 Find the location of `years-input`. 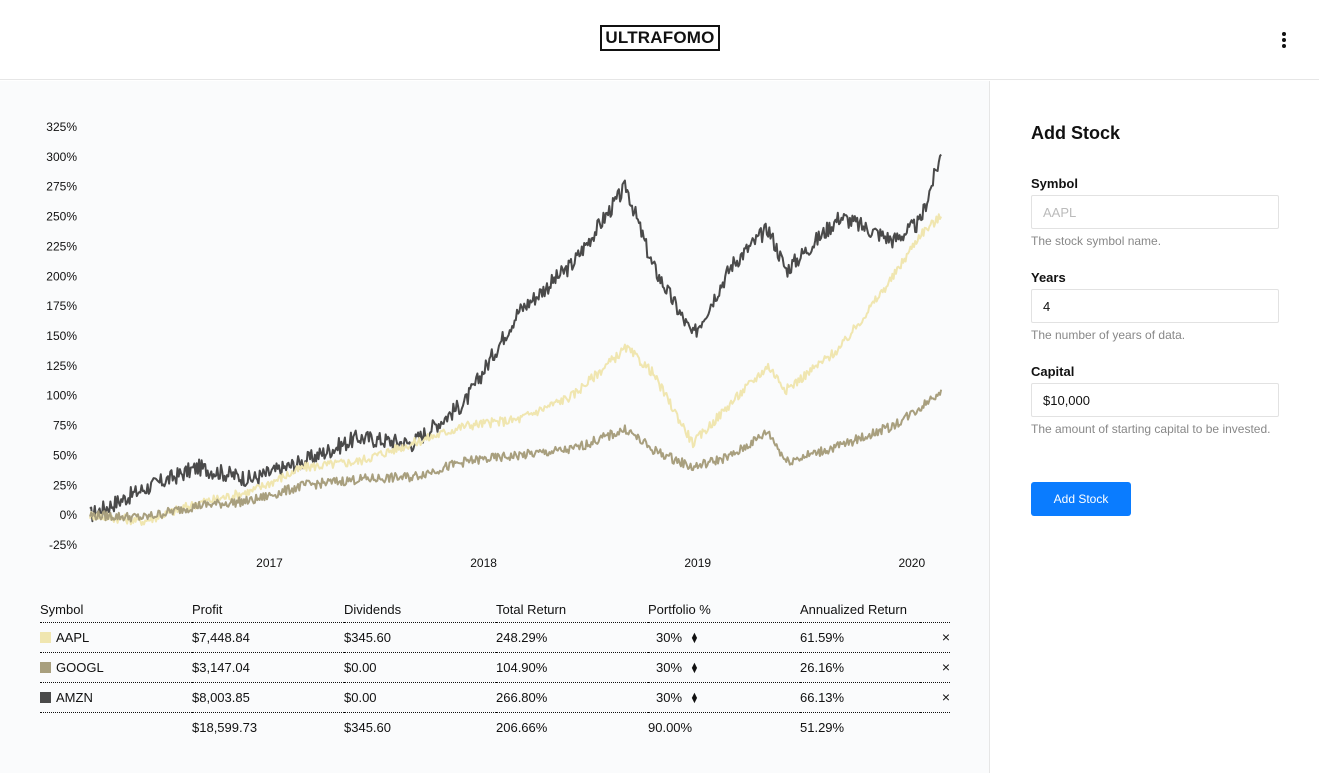

years-input is located at coordinates (1155, 306).